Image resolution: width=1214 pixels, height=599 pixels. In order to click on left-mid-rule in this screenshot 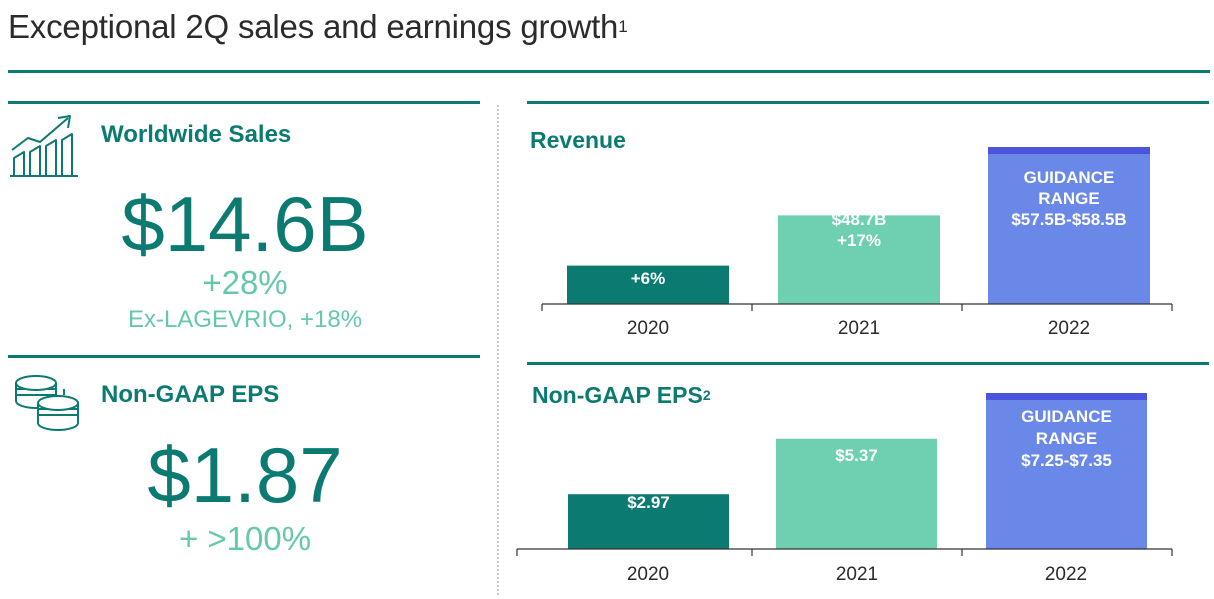, I will do `click(244, 356)`.